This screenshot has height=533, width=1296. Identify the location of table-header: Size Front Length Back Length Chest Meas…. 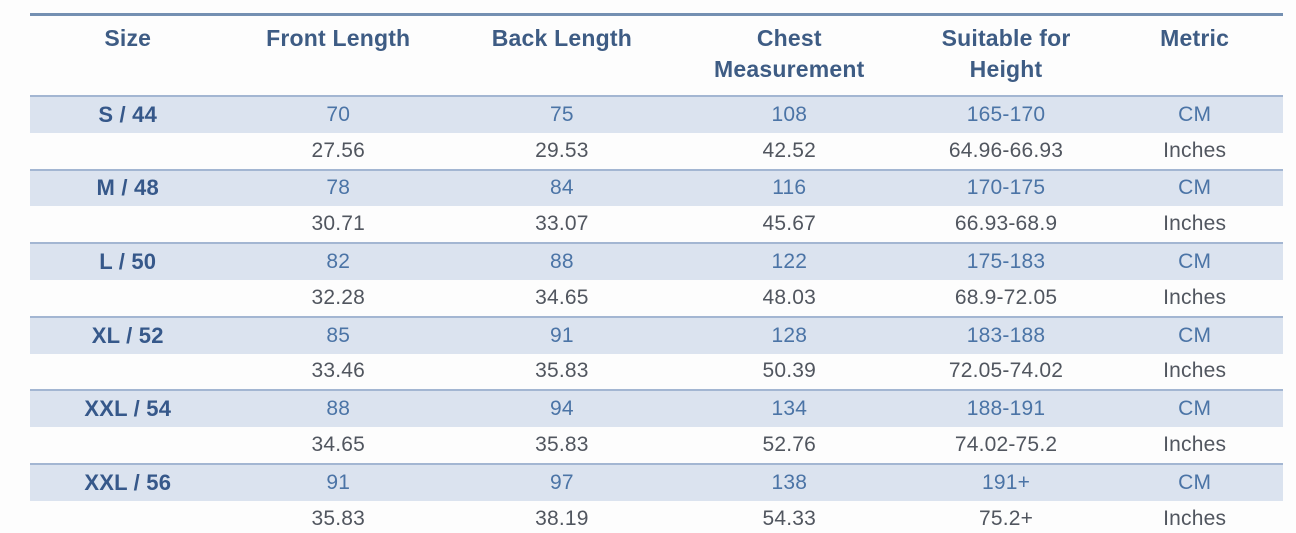
(656, 56).